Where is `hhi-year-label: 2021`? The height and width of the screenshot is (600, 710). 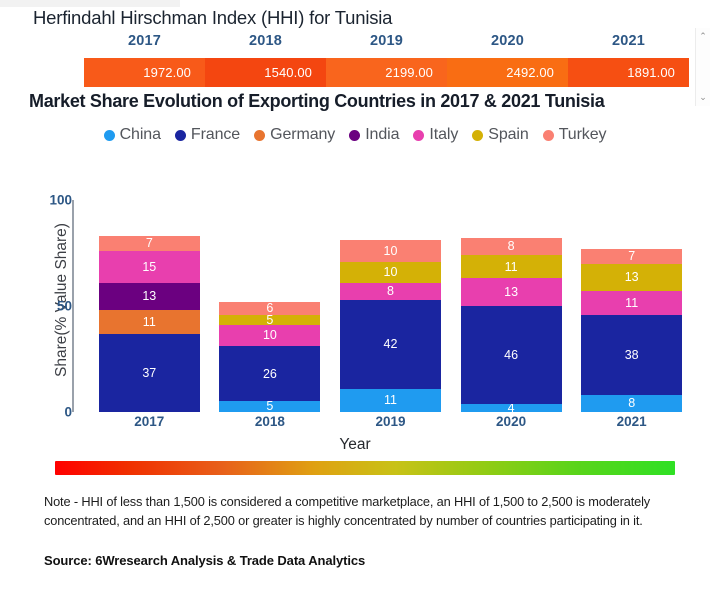
hhi-year-label: 2021 is located at coordinates (628, 41).